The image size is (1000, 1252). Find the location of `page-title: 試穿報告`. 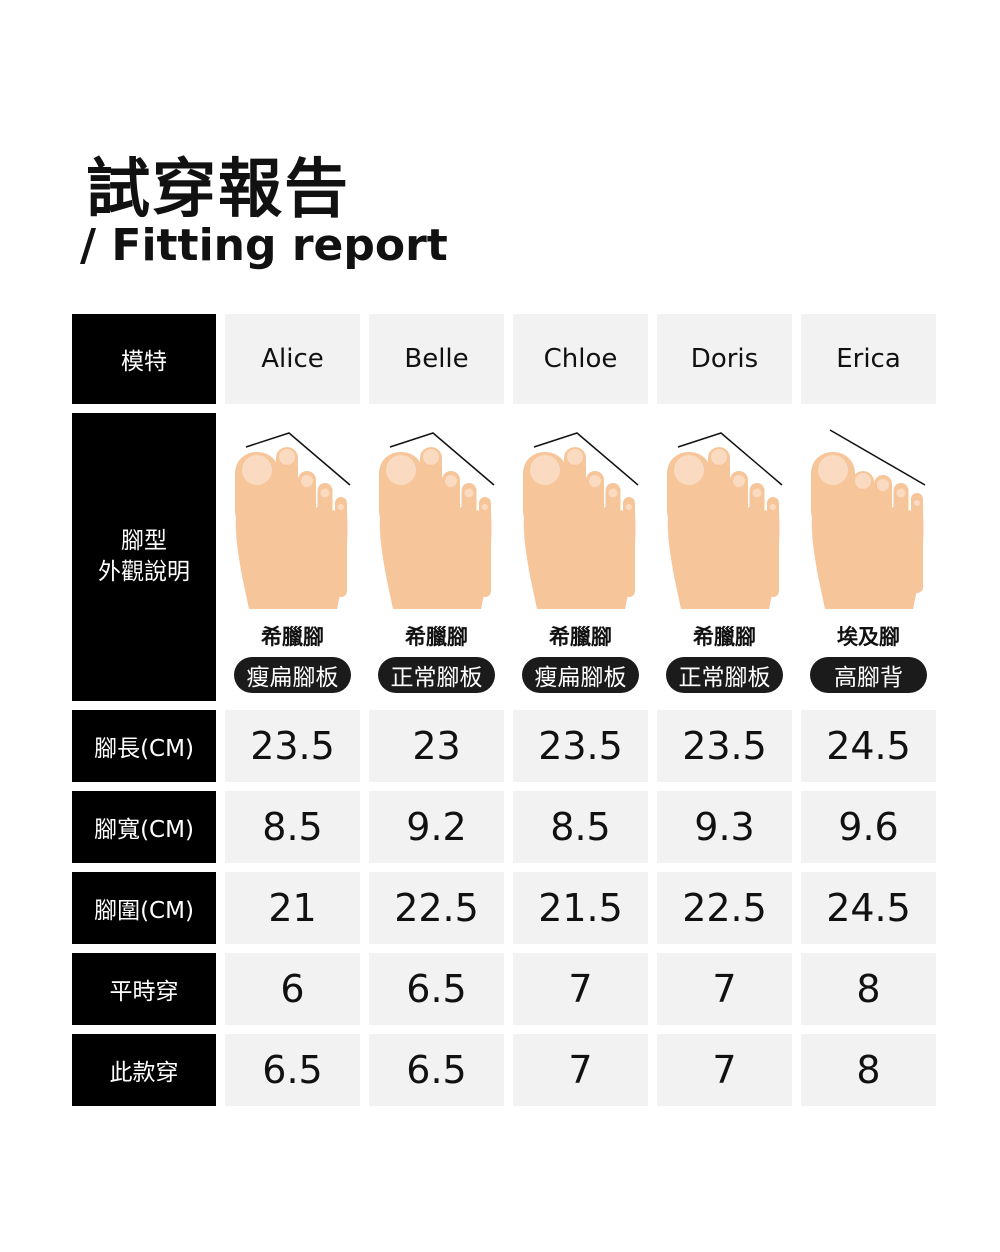

page-title: 試穿報告 is located at coordinates (218, 190).